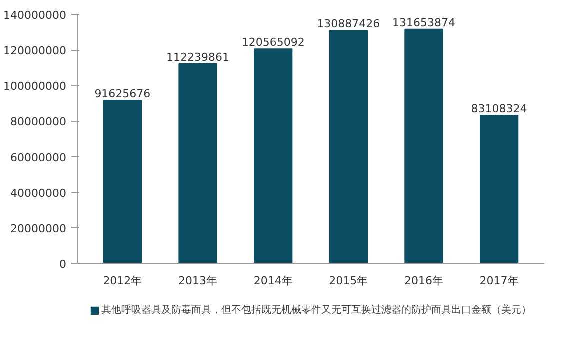 This screenshot has height=348, width=562. Describe the element at coordinates (198, 57) in the screenshot. I see `data-label: 112239861` at that location.